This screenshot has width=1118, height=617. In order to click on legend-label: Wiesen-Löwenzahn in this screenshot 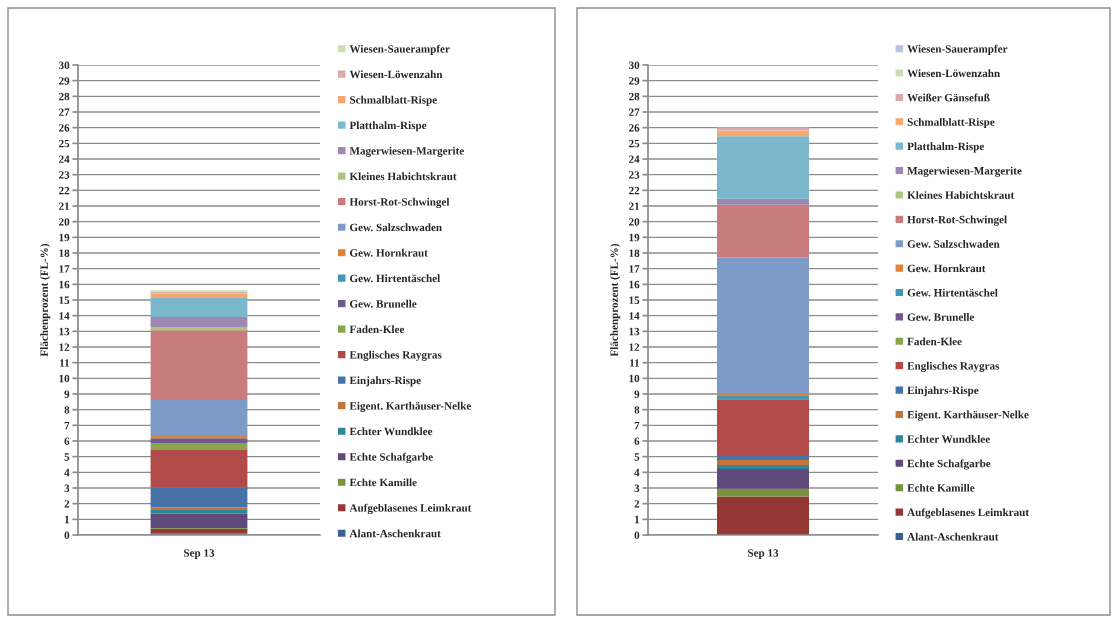, I will do `click(953, 73)`.